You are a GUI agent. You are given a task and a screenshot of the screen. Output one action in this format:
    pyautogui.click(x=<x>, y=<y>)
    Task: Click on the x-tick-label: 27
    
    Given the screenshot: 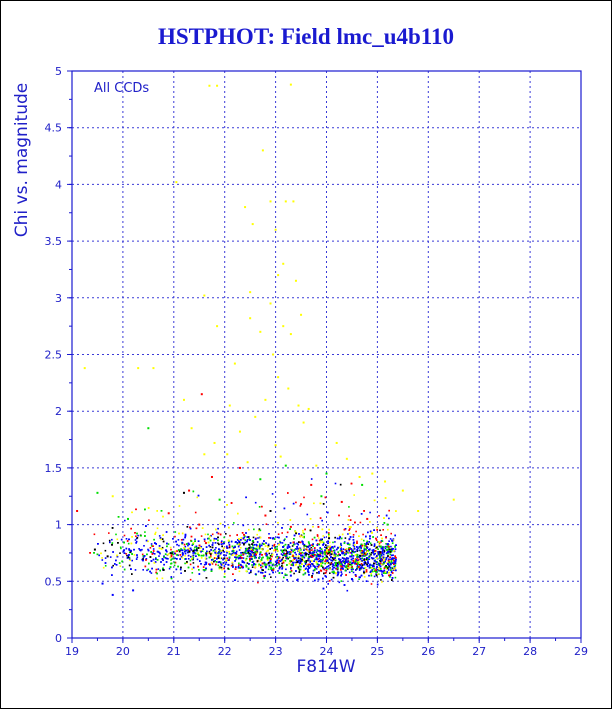 What is the action you would take?
    pyautogui.click(x=479, y=651)
    